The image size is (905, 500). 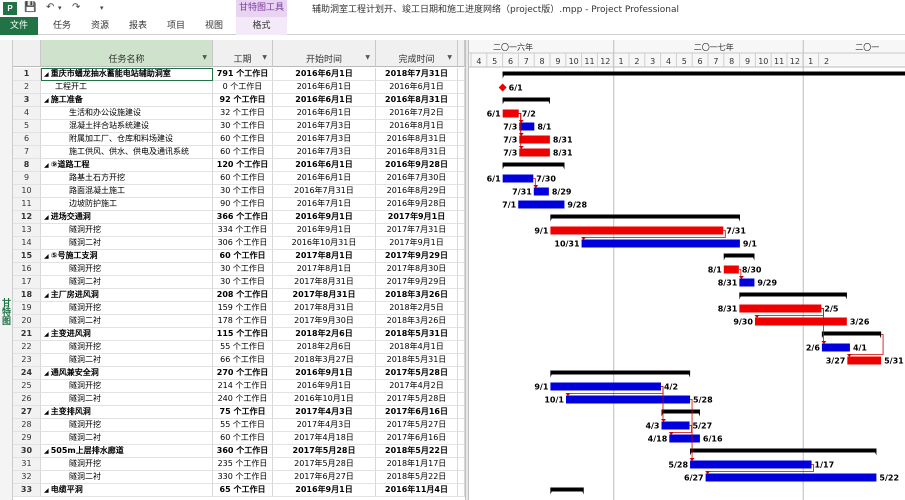 What do you see at coordinates (19, 26) in the screenshot?
I see `tab-file: 文件` at bounding box center [19, 26].